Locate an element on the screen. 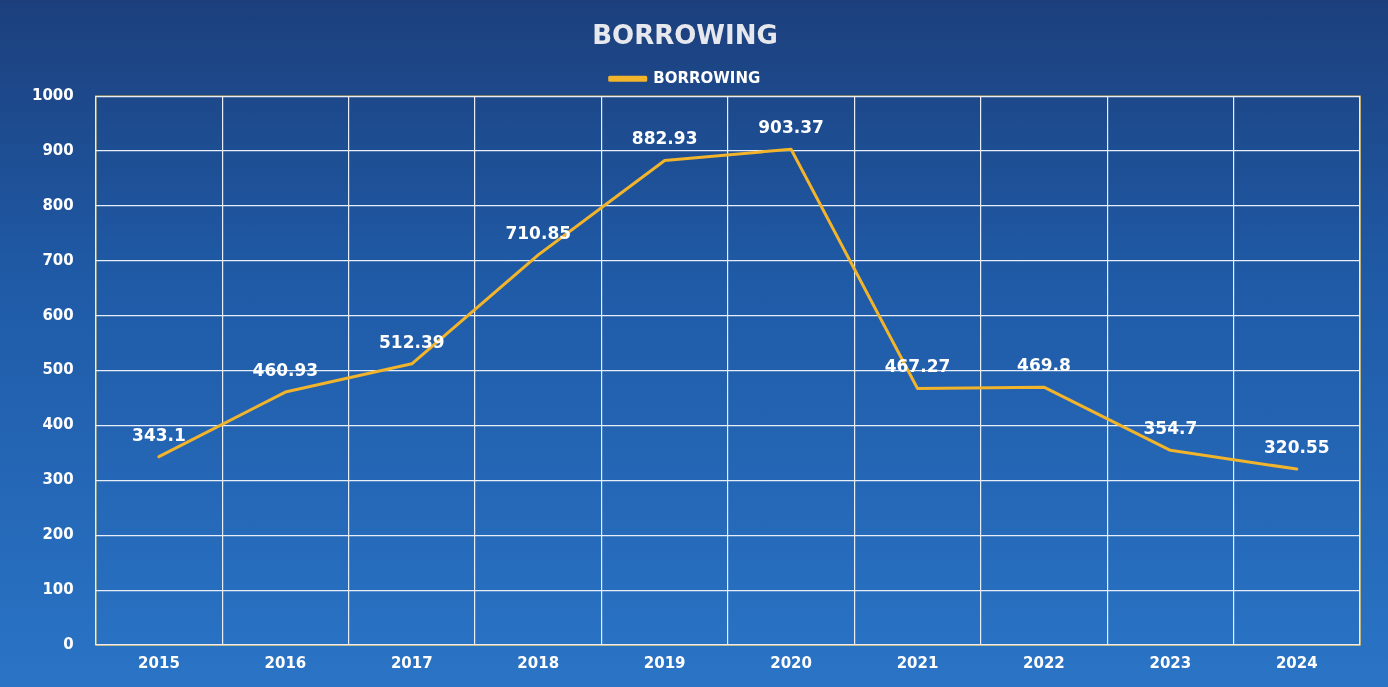 This screenshot has height=687, width=1388. x-tick-label: 2018 is located at coordinates (538, 662).